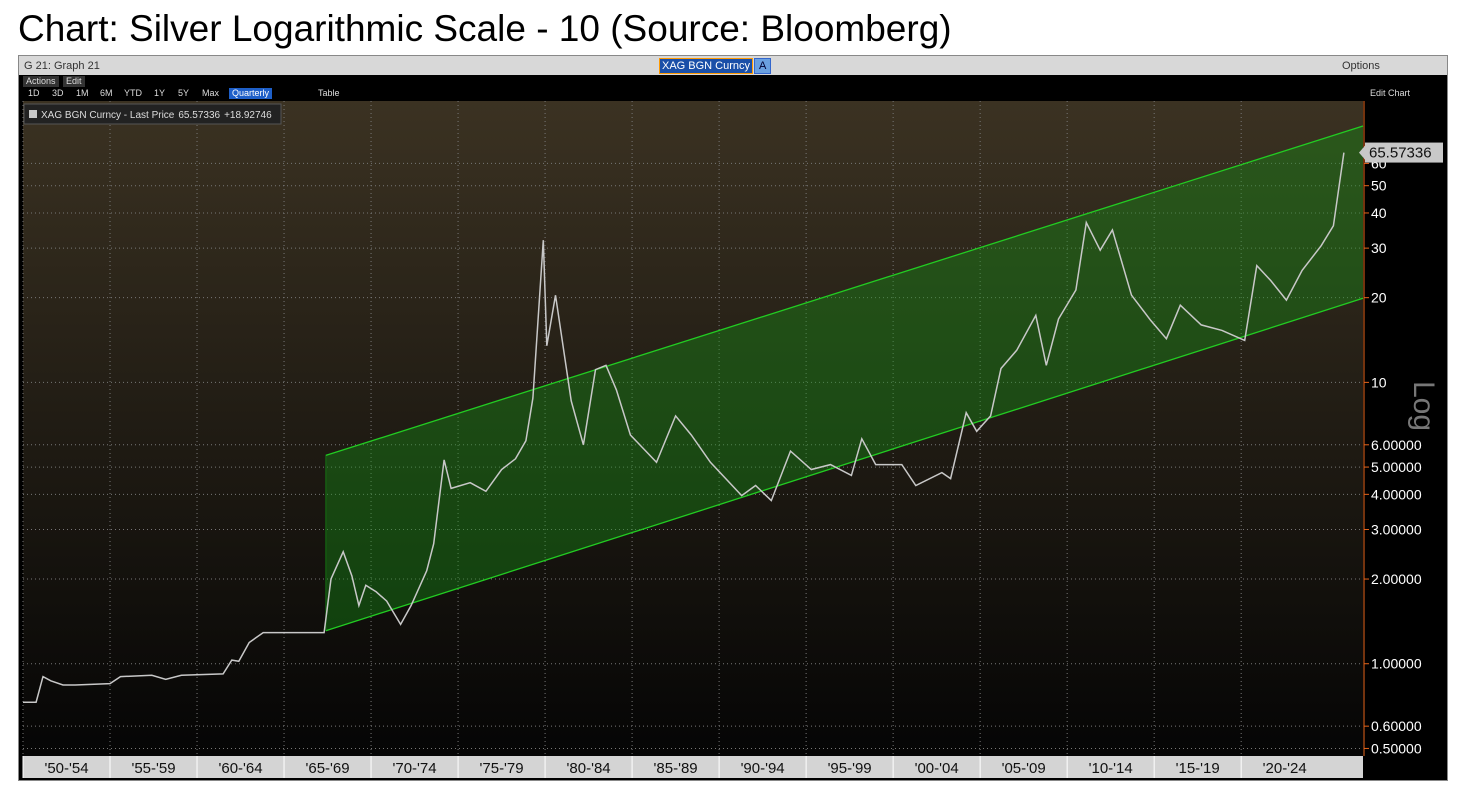 The image size is (1466, 801). Describe the element at coordinates (82, 93) in the screenshot. I see `range-button: 1M` at that location.